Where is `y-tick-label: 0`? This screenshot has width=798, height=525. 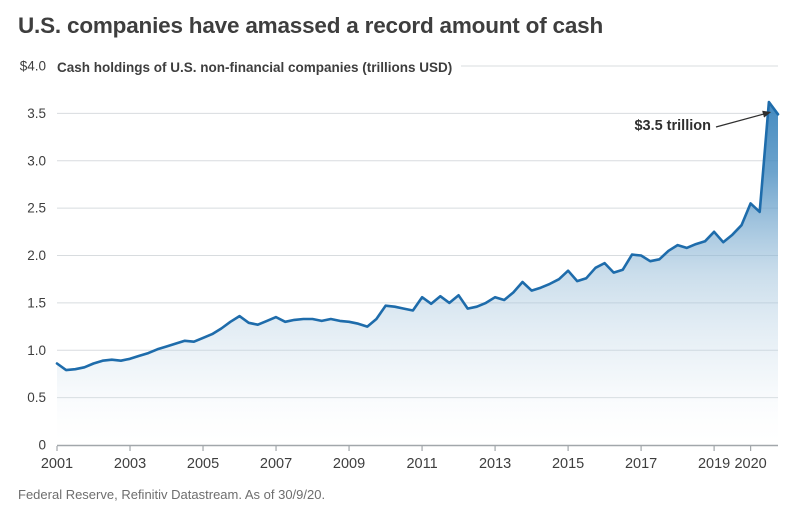
y-tick-label: 0 is located at coordinates (42, 445).